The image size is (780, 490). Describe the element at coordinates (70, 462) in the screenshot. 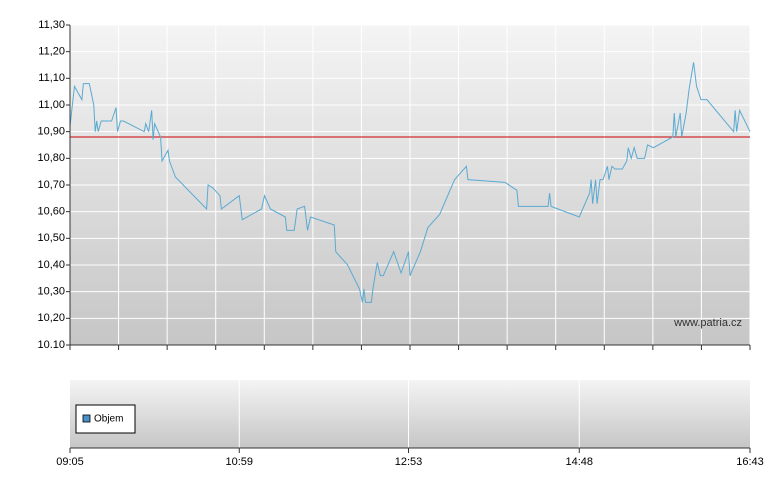

I see `x-tick-label: 09:05` at that location.